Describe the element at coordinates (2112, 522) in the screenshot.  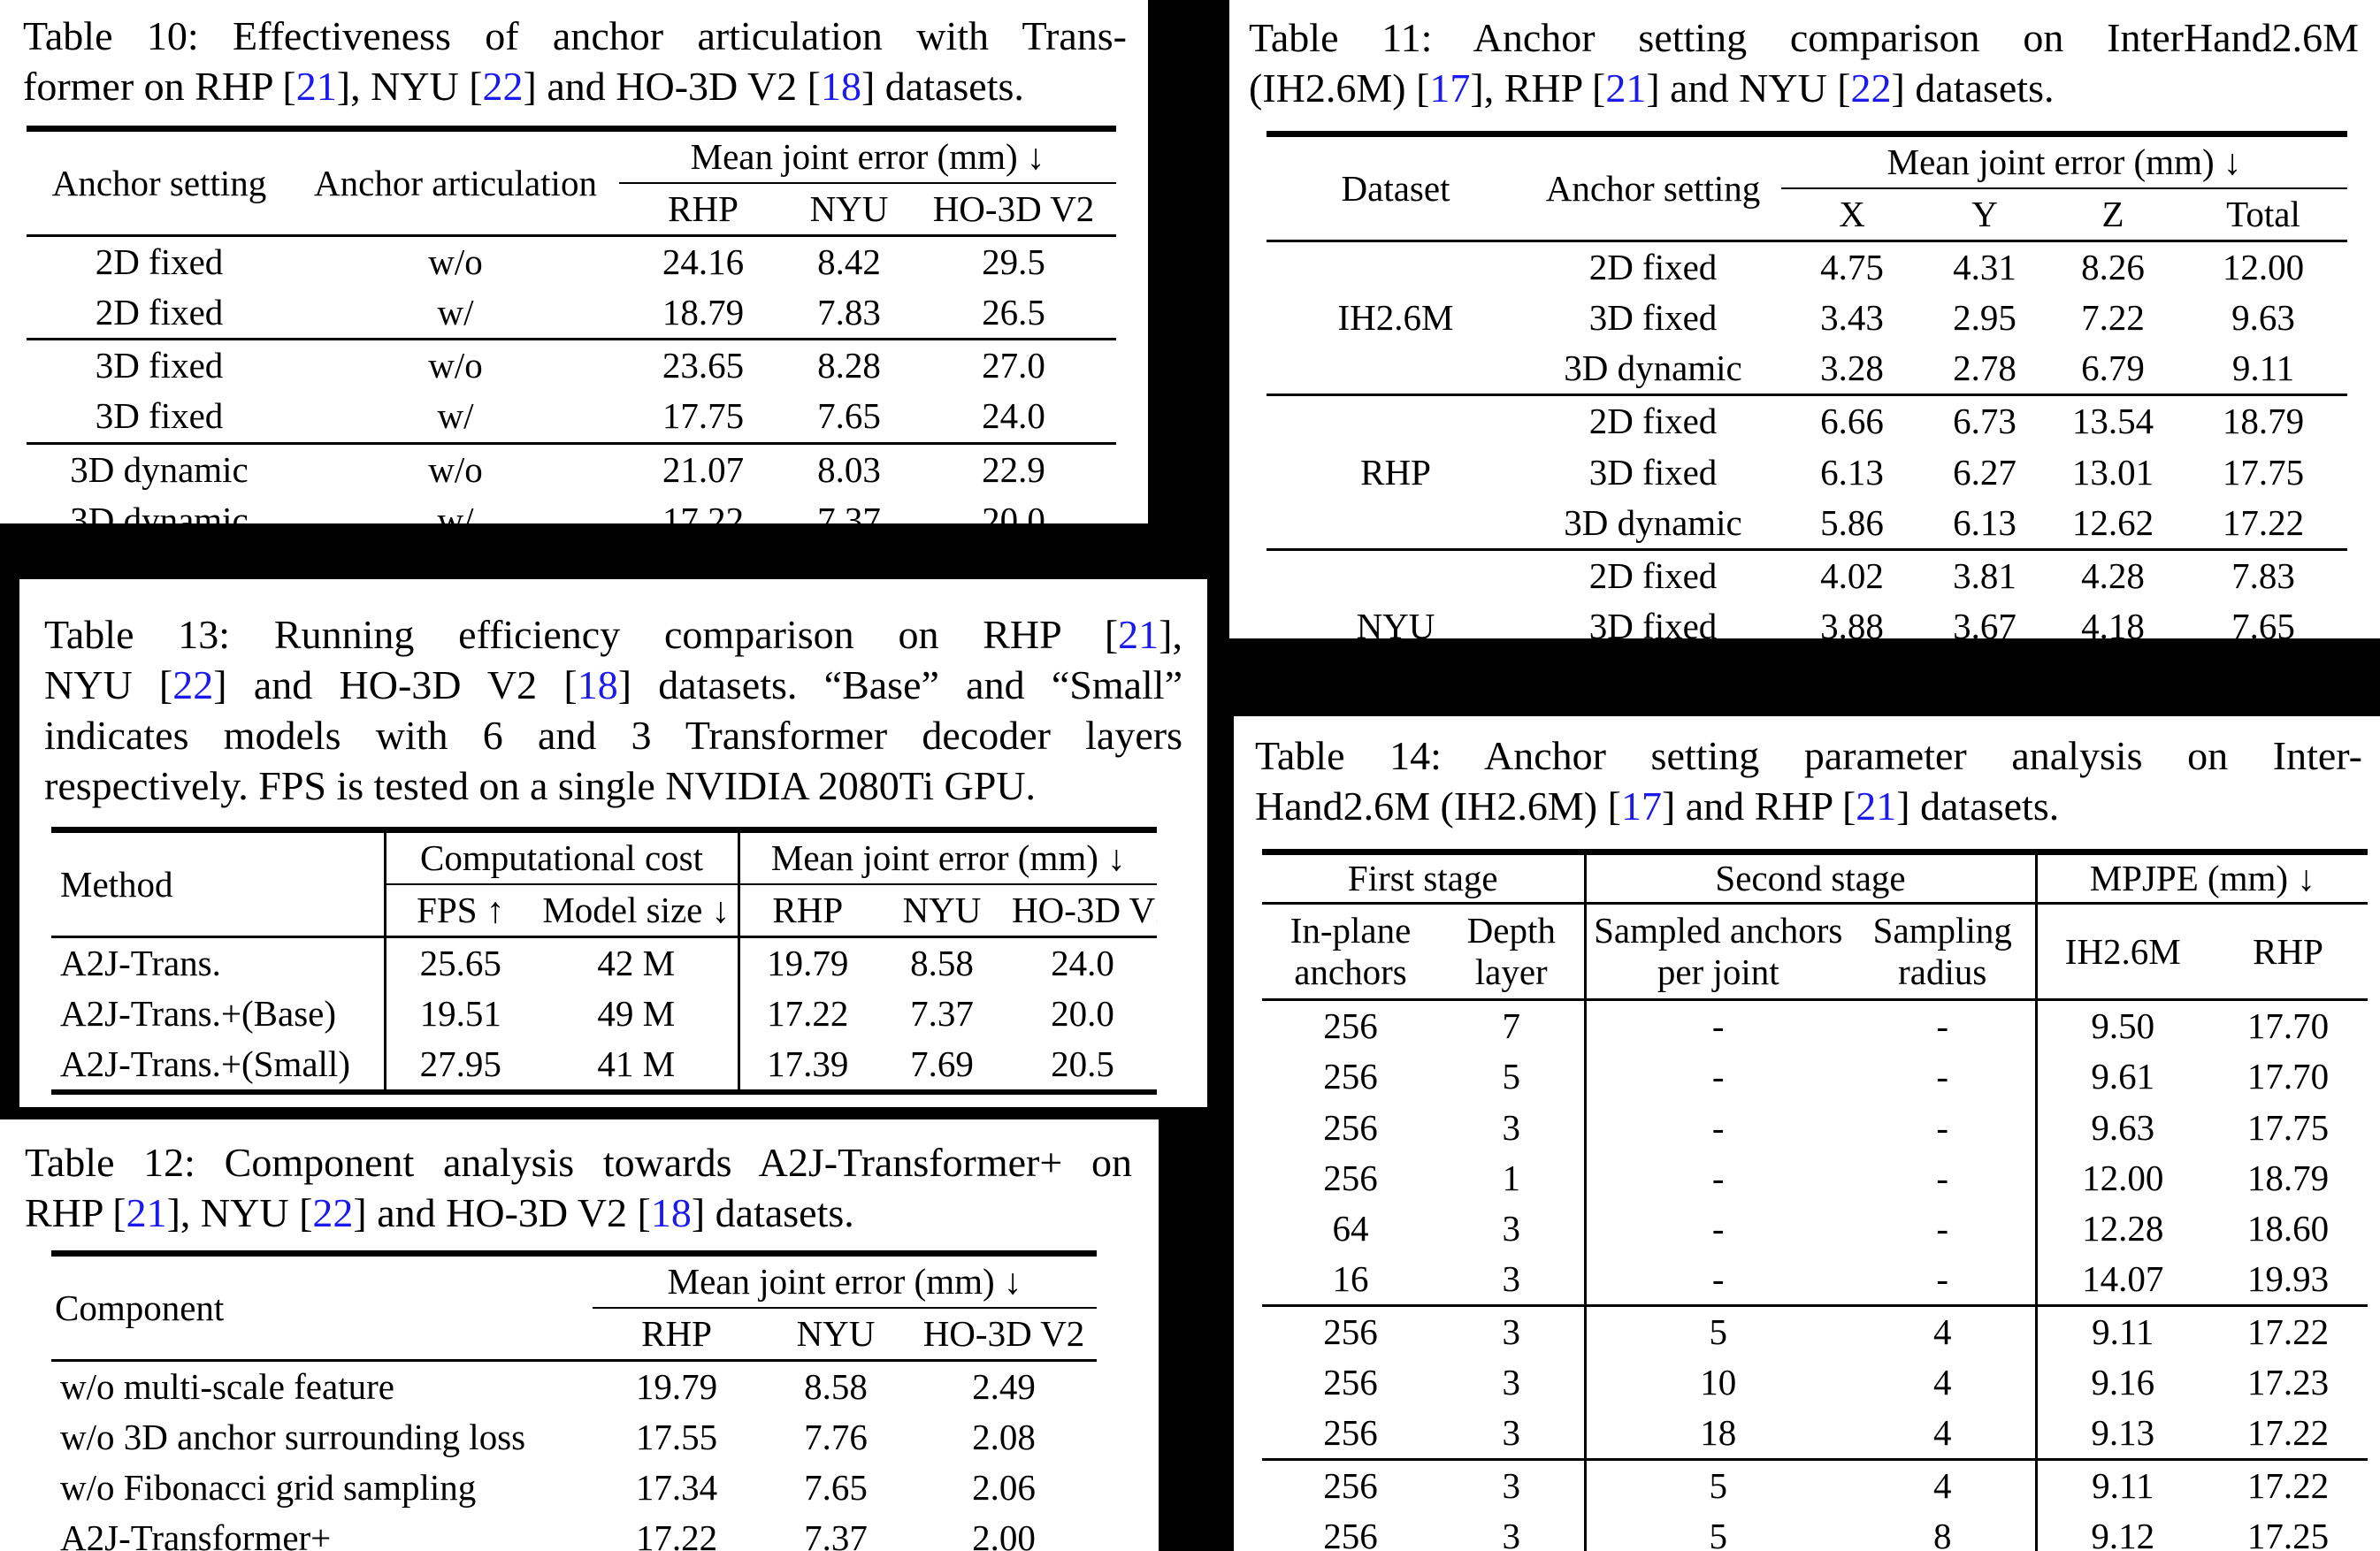
I see `table-cell: 12.62` at that location.